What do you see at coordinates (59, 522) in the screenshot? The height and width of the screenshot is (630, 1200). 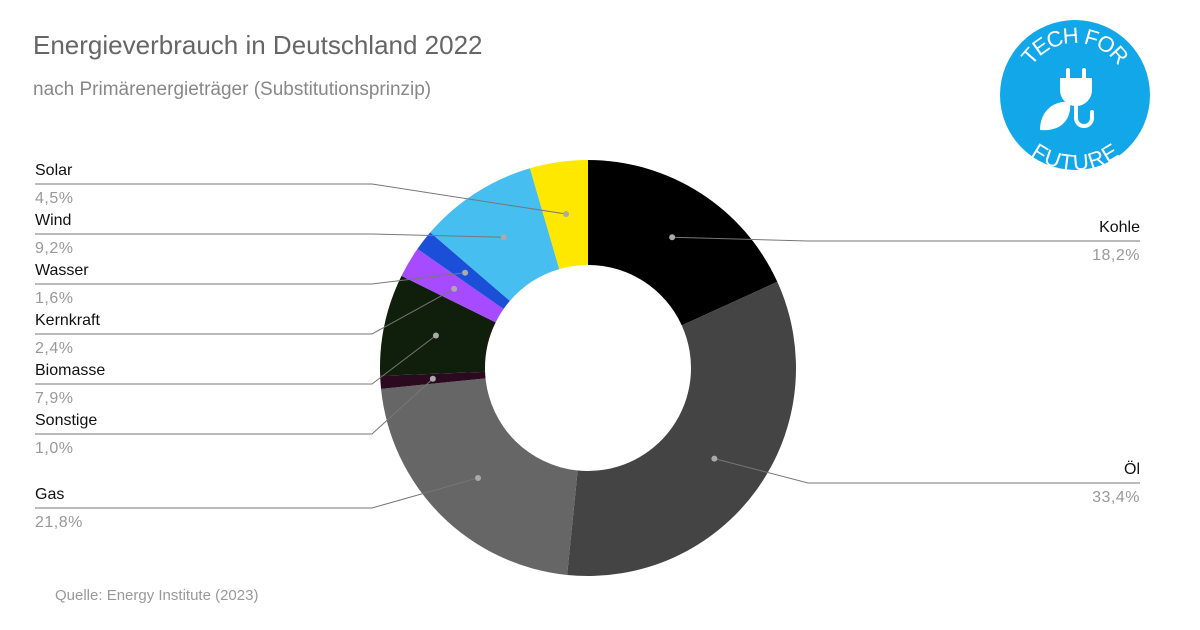 I see `value-label: 21,8%` at bounding box center [59, 522].